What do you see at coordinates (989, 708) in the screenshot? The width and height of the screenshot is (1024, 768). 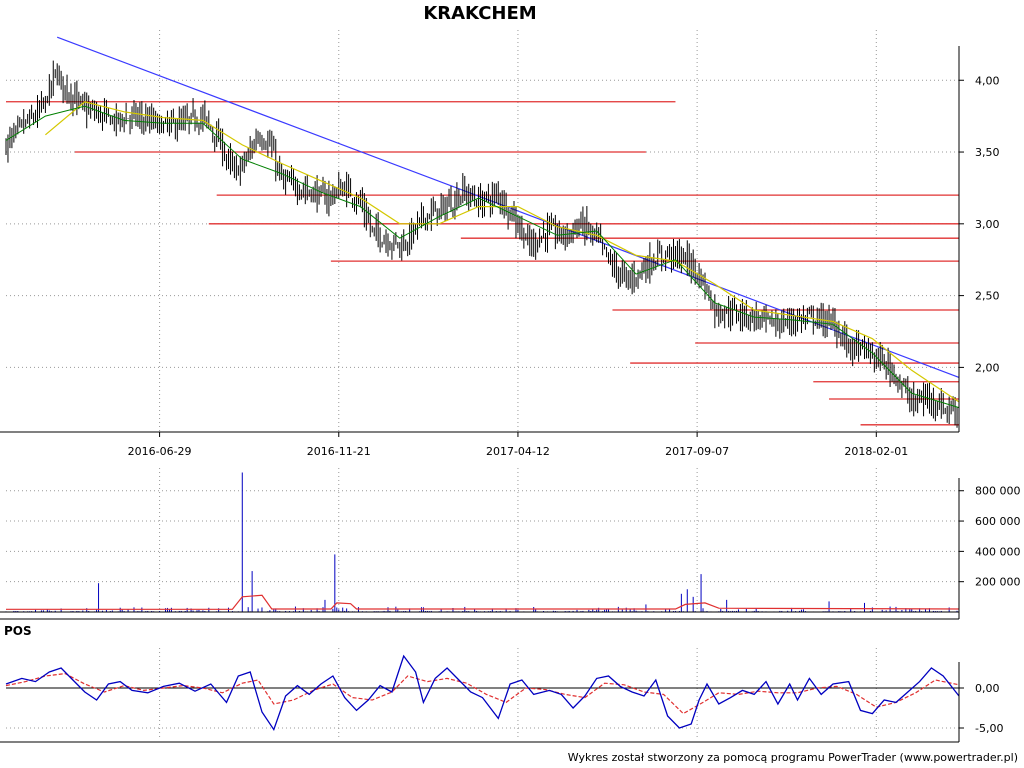 I see `indicator-y-tick-labels: 0,00 -5,00` at bounding box center [989, 708].